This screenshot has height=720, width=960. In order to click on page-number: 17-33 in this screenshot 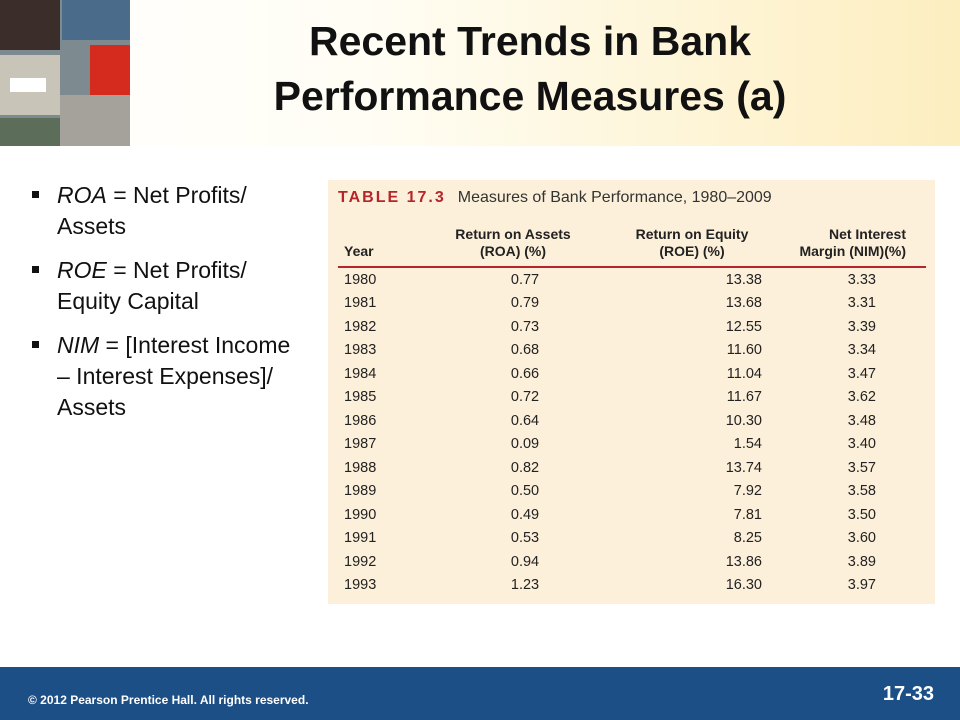, I will do `click(908, 694)`.